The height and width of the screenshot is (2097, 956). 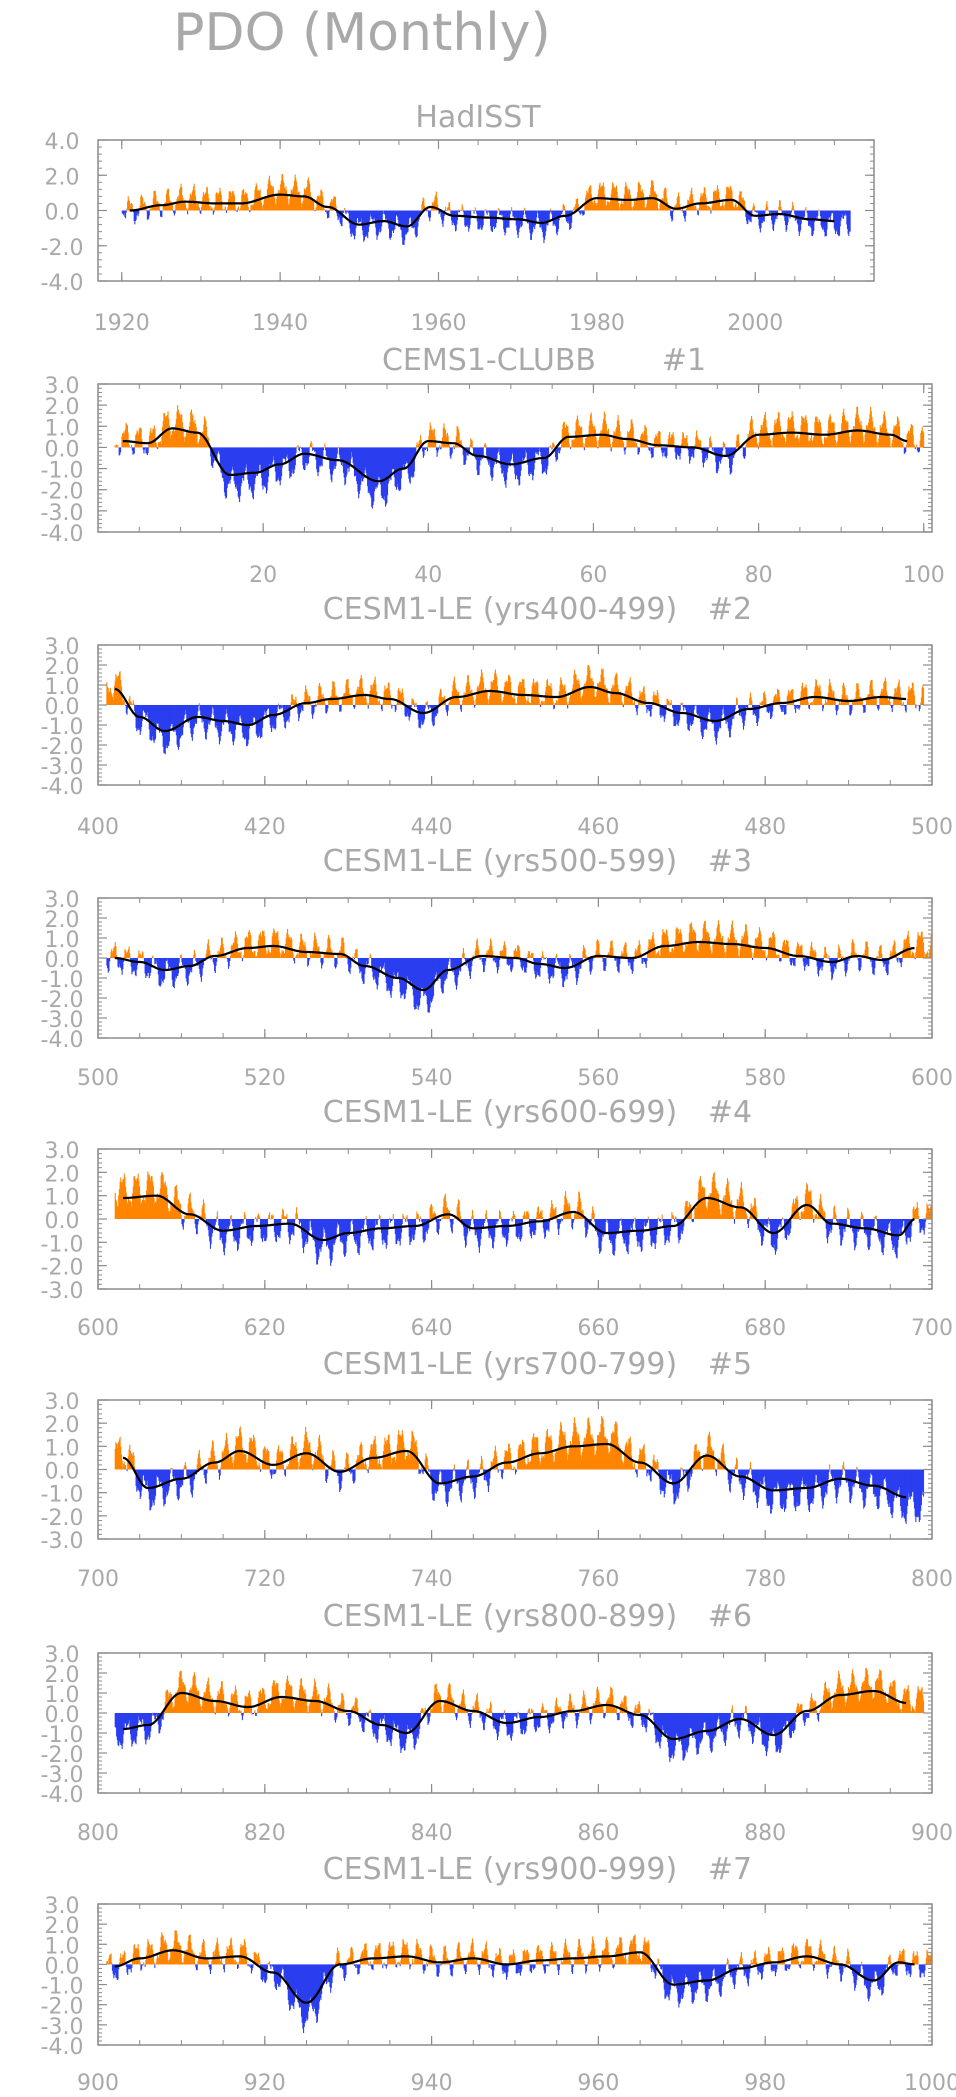 What do you see at coordinates (598, 827) in the screenshot?
I see `x-tick-label: 460` at bounding box center [598, 827].